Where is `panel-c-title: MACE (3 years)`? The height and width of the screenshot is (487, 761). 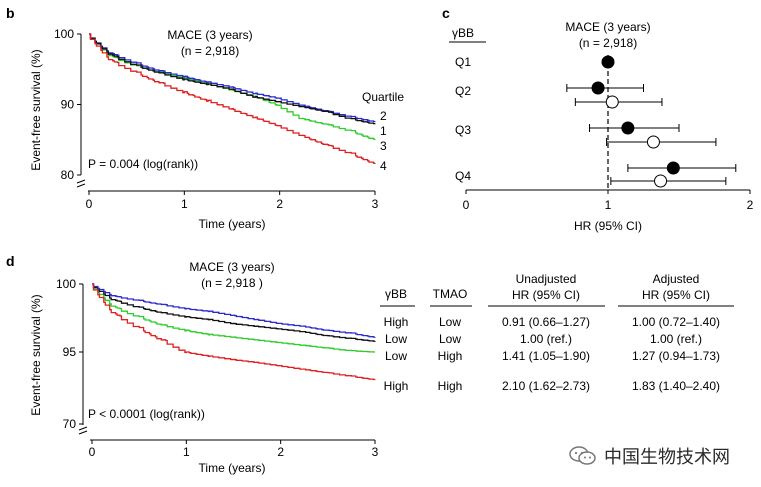 panel-c-title: MACE (3 years) is located at coordinates (607, 27).